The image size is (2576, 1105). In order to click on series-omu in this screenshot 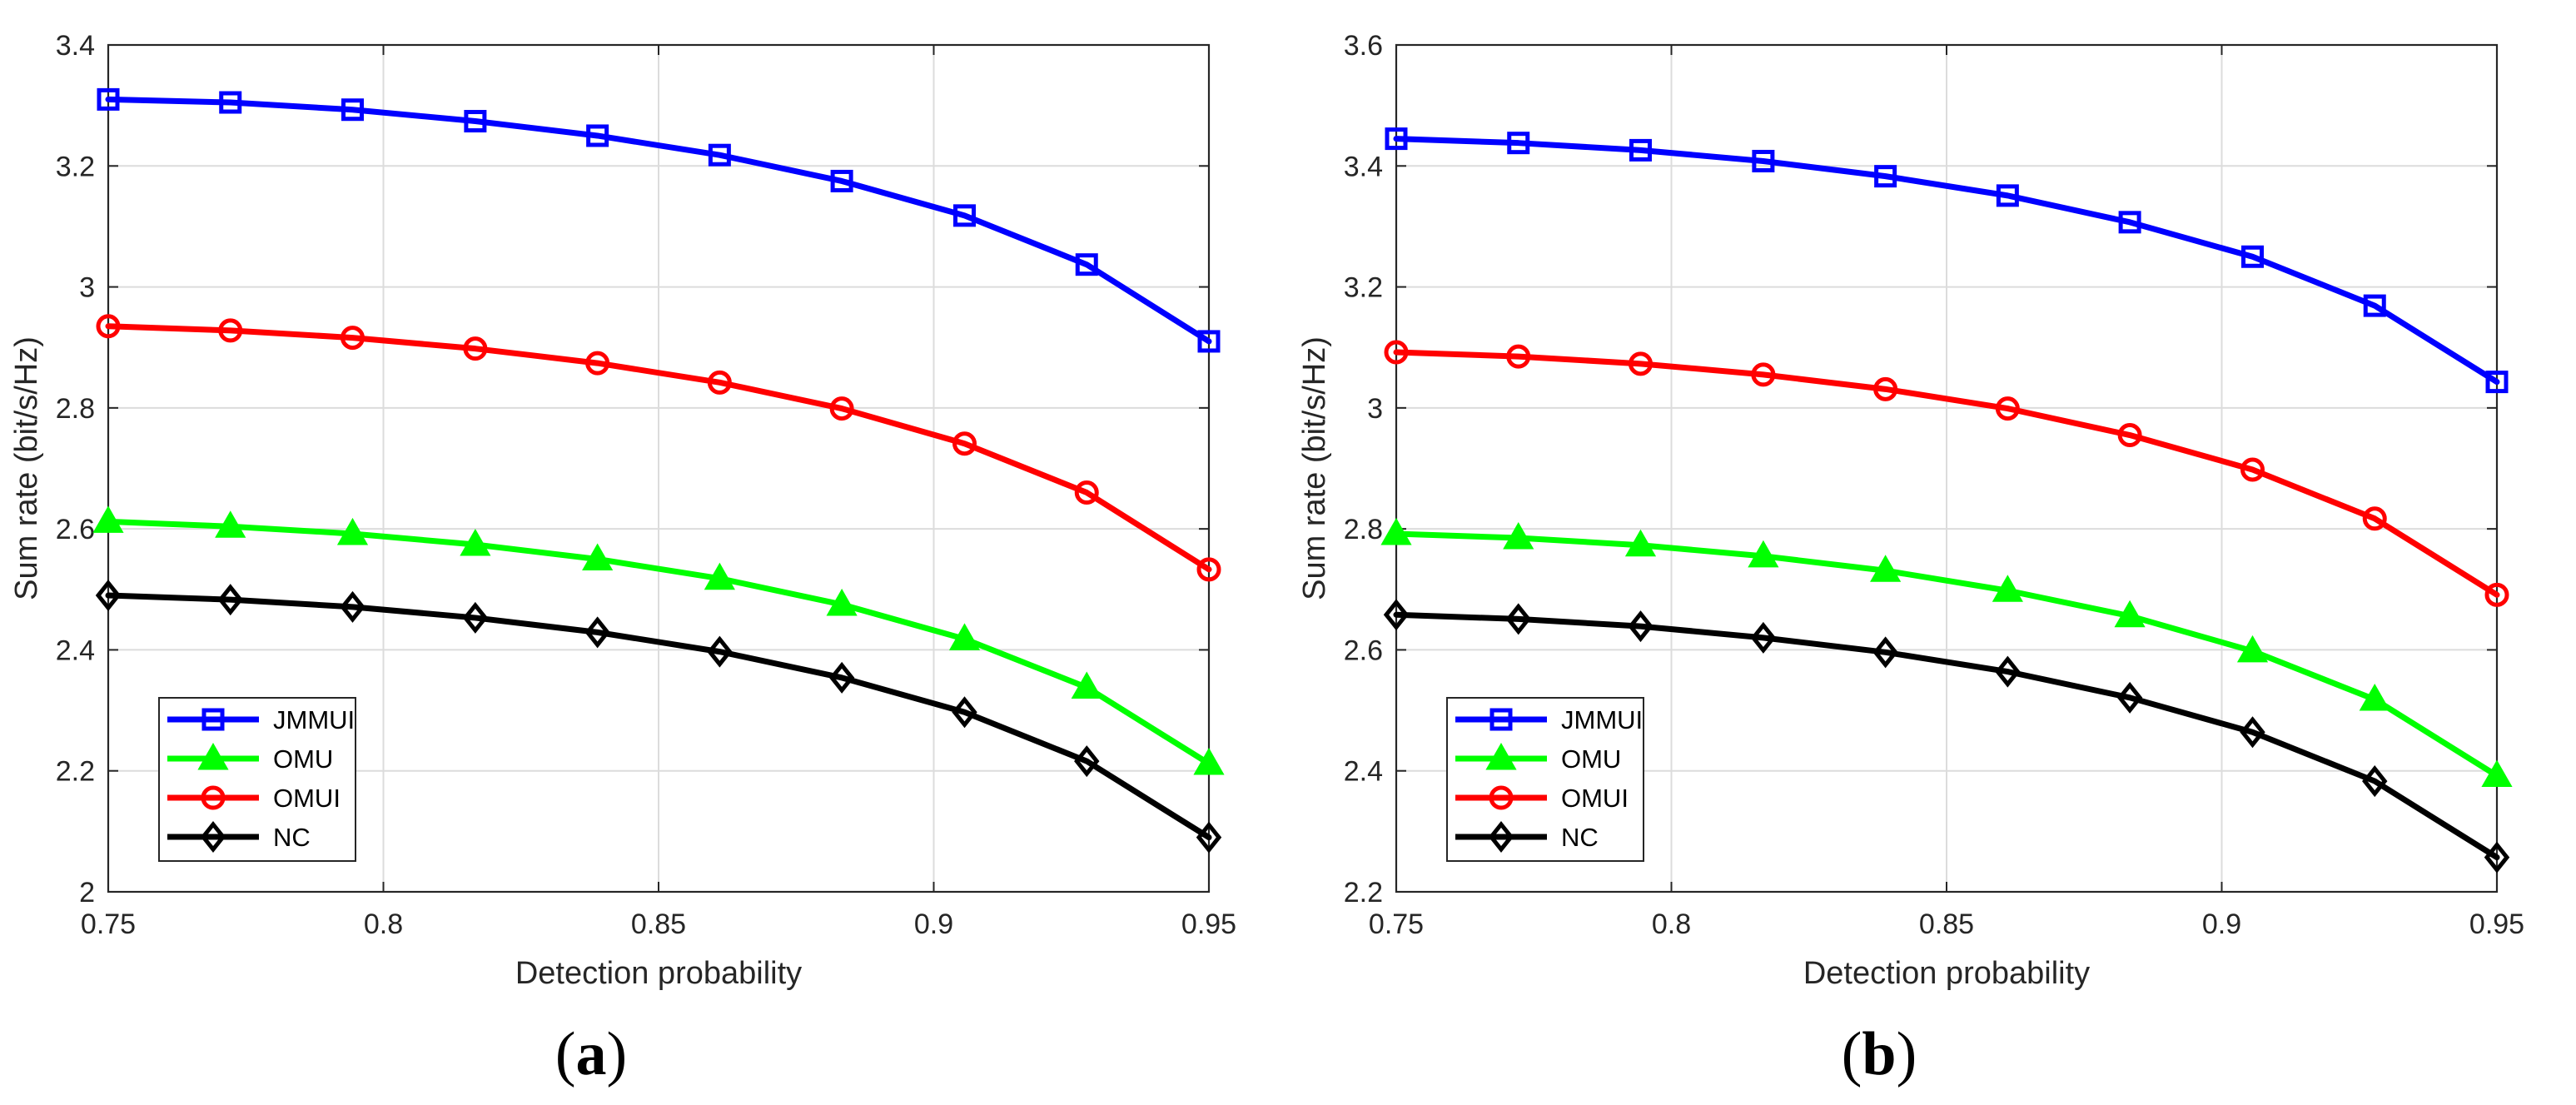, I will do `click(1946, 652)`.